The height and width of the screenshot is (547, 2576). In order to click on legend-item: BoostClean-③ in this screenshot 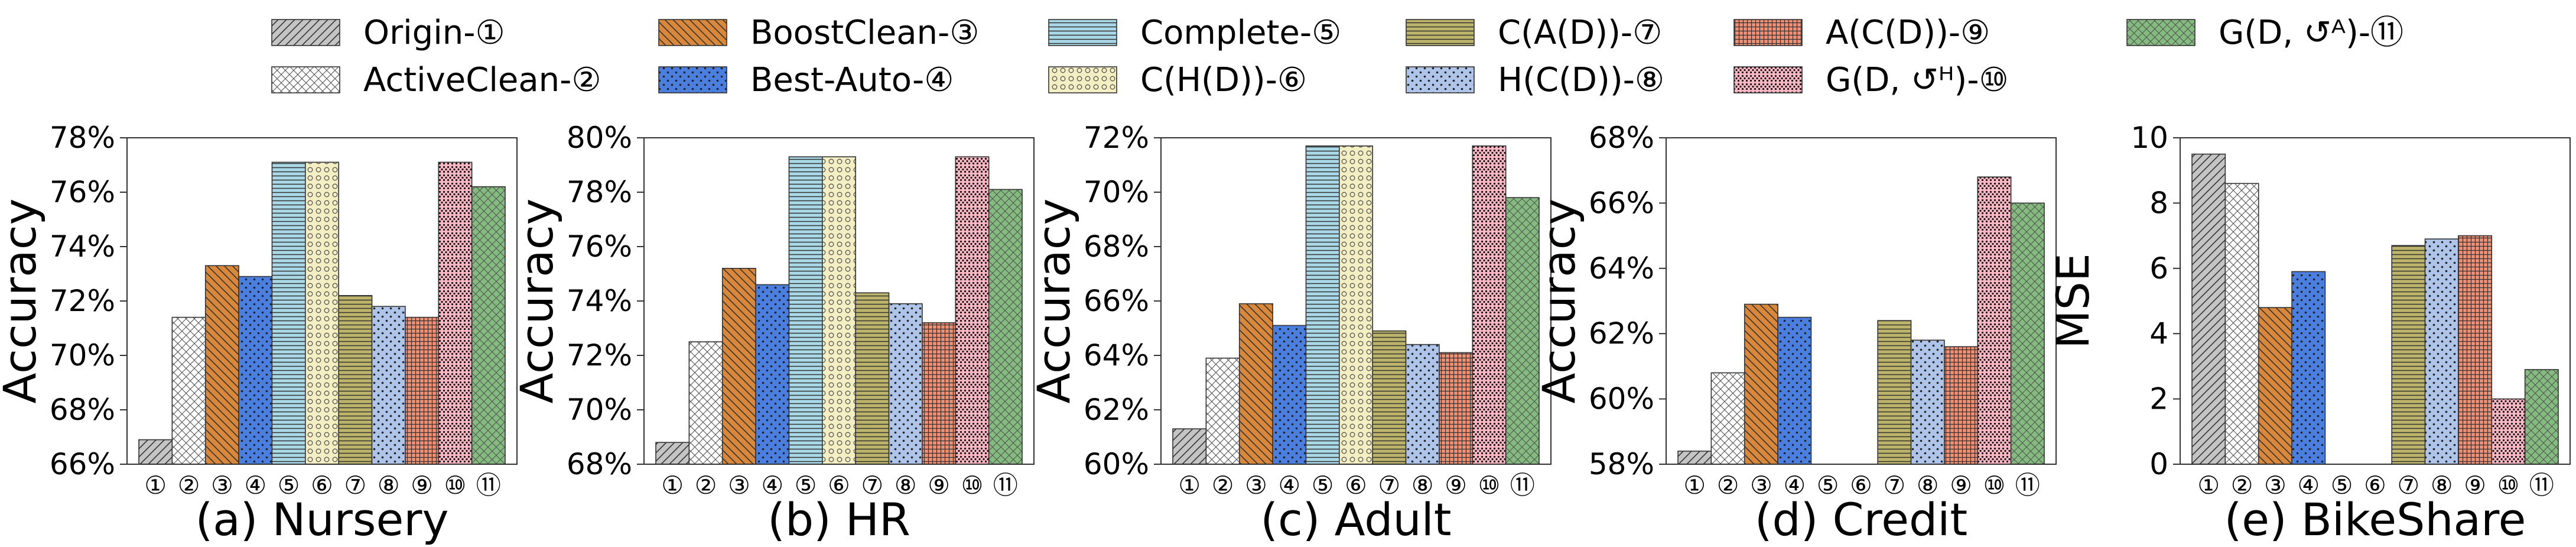, I will do `click(819, 33)`.